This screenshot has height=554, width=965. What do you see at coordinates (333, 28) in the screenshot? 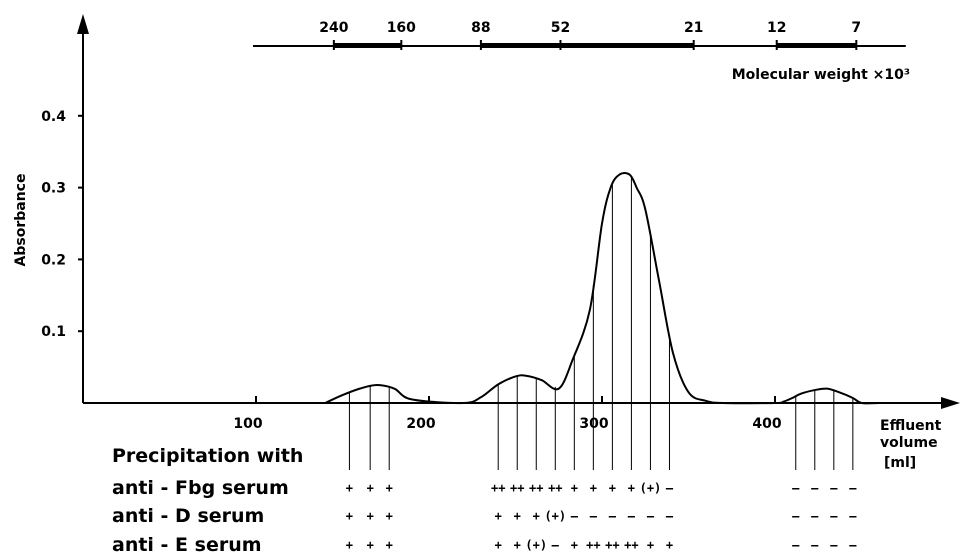
I see `mw-marker-label: 240` at bounding box center [333, 28].